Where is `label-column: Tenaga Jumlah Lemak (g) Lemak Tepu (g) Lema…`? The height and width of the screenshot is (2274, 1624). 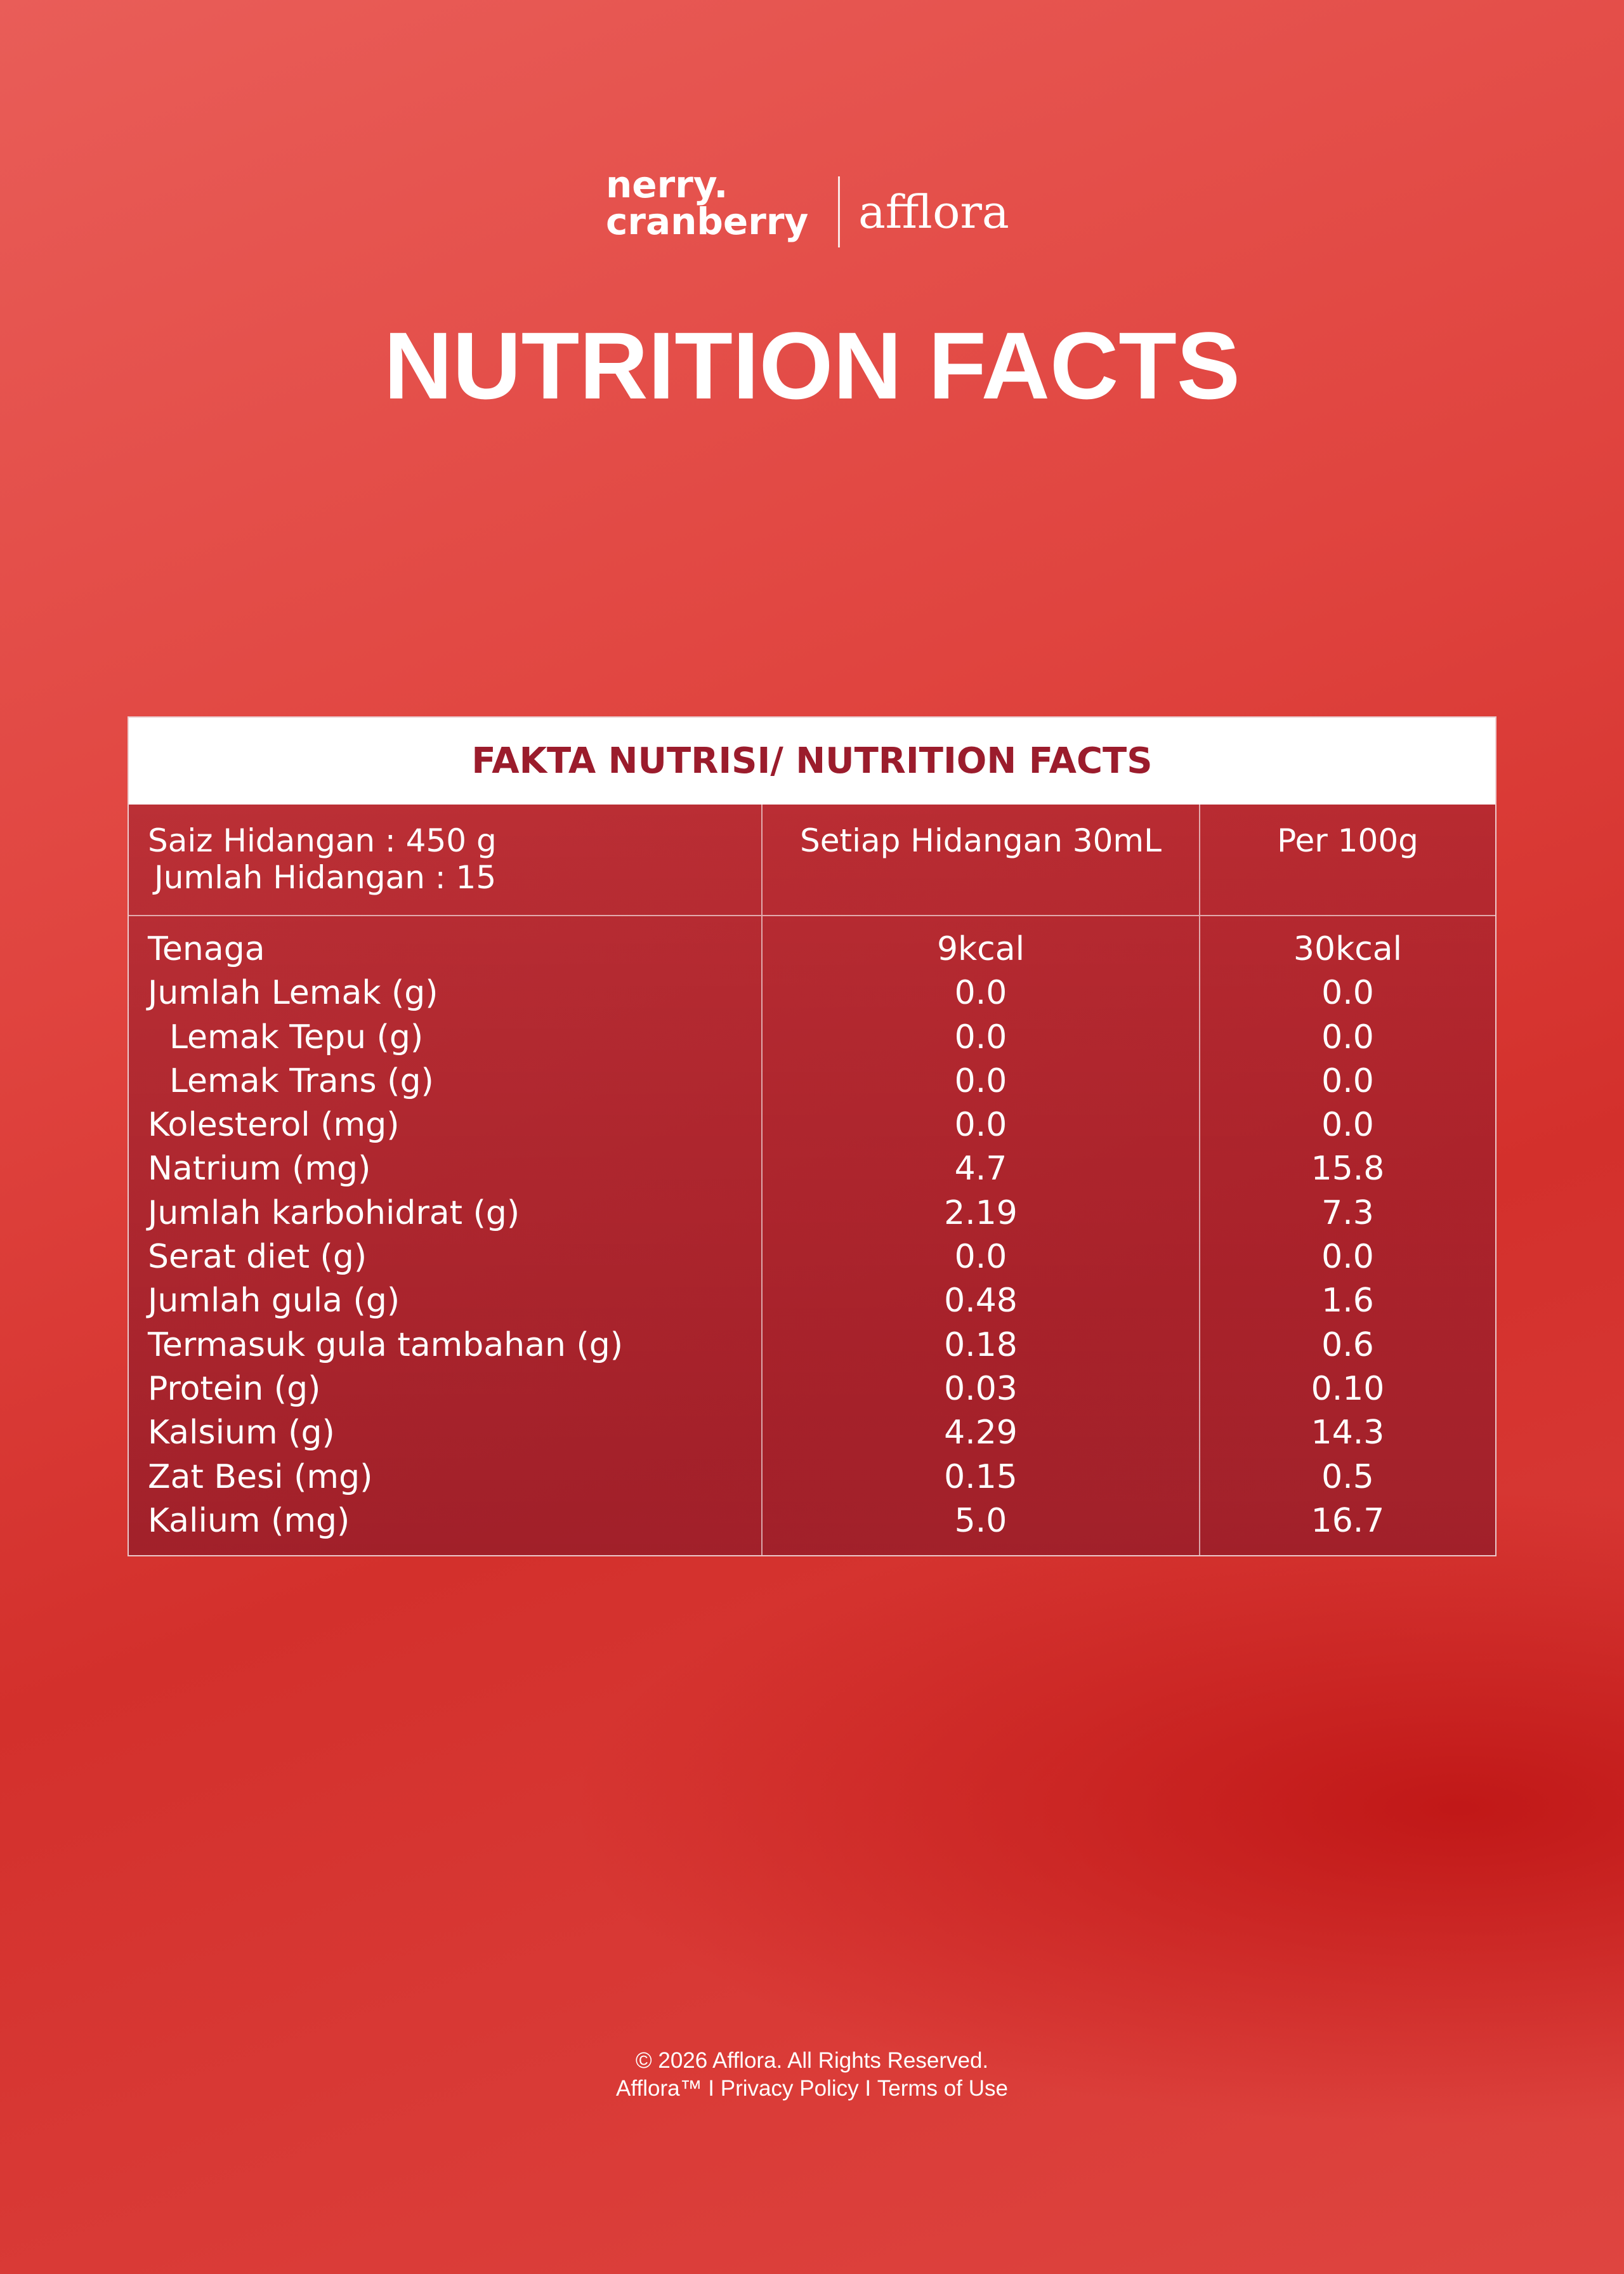 label-column: Tenaga Jumlah Lemak (g) Lemak Tepu (g) Lema… is located at coordinates (446, 1235).